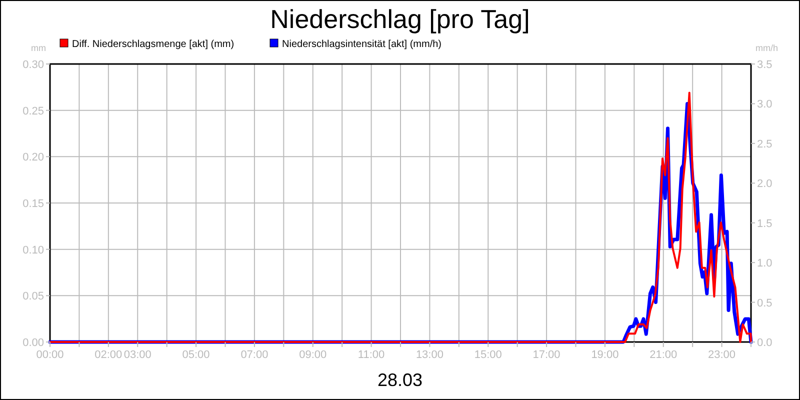  What do you see at coordinates (33, 296) in the screenshot?
I see `y-tick-label: 0.05` at bounding box center [33, 296].